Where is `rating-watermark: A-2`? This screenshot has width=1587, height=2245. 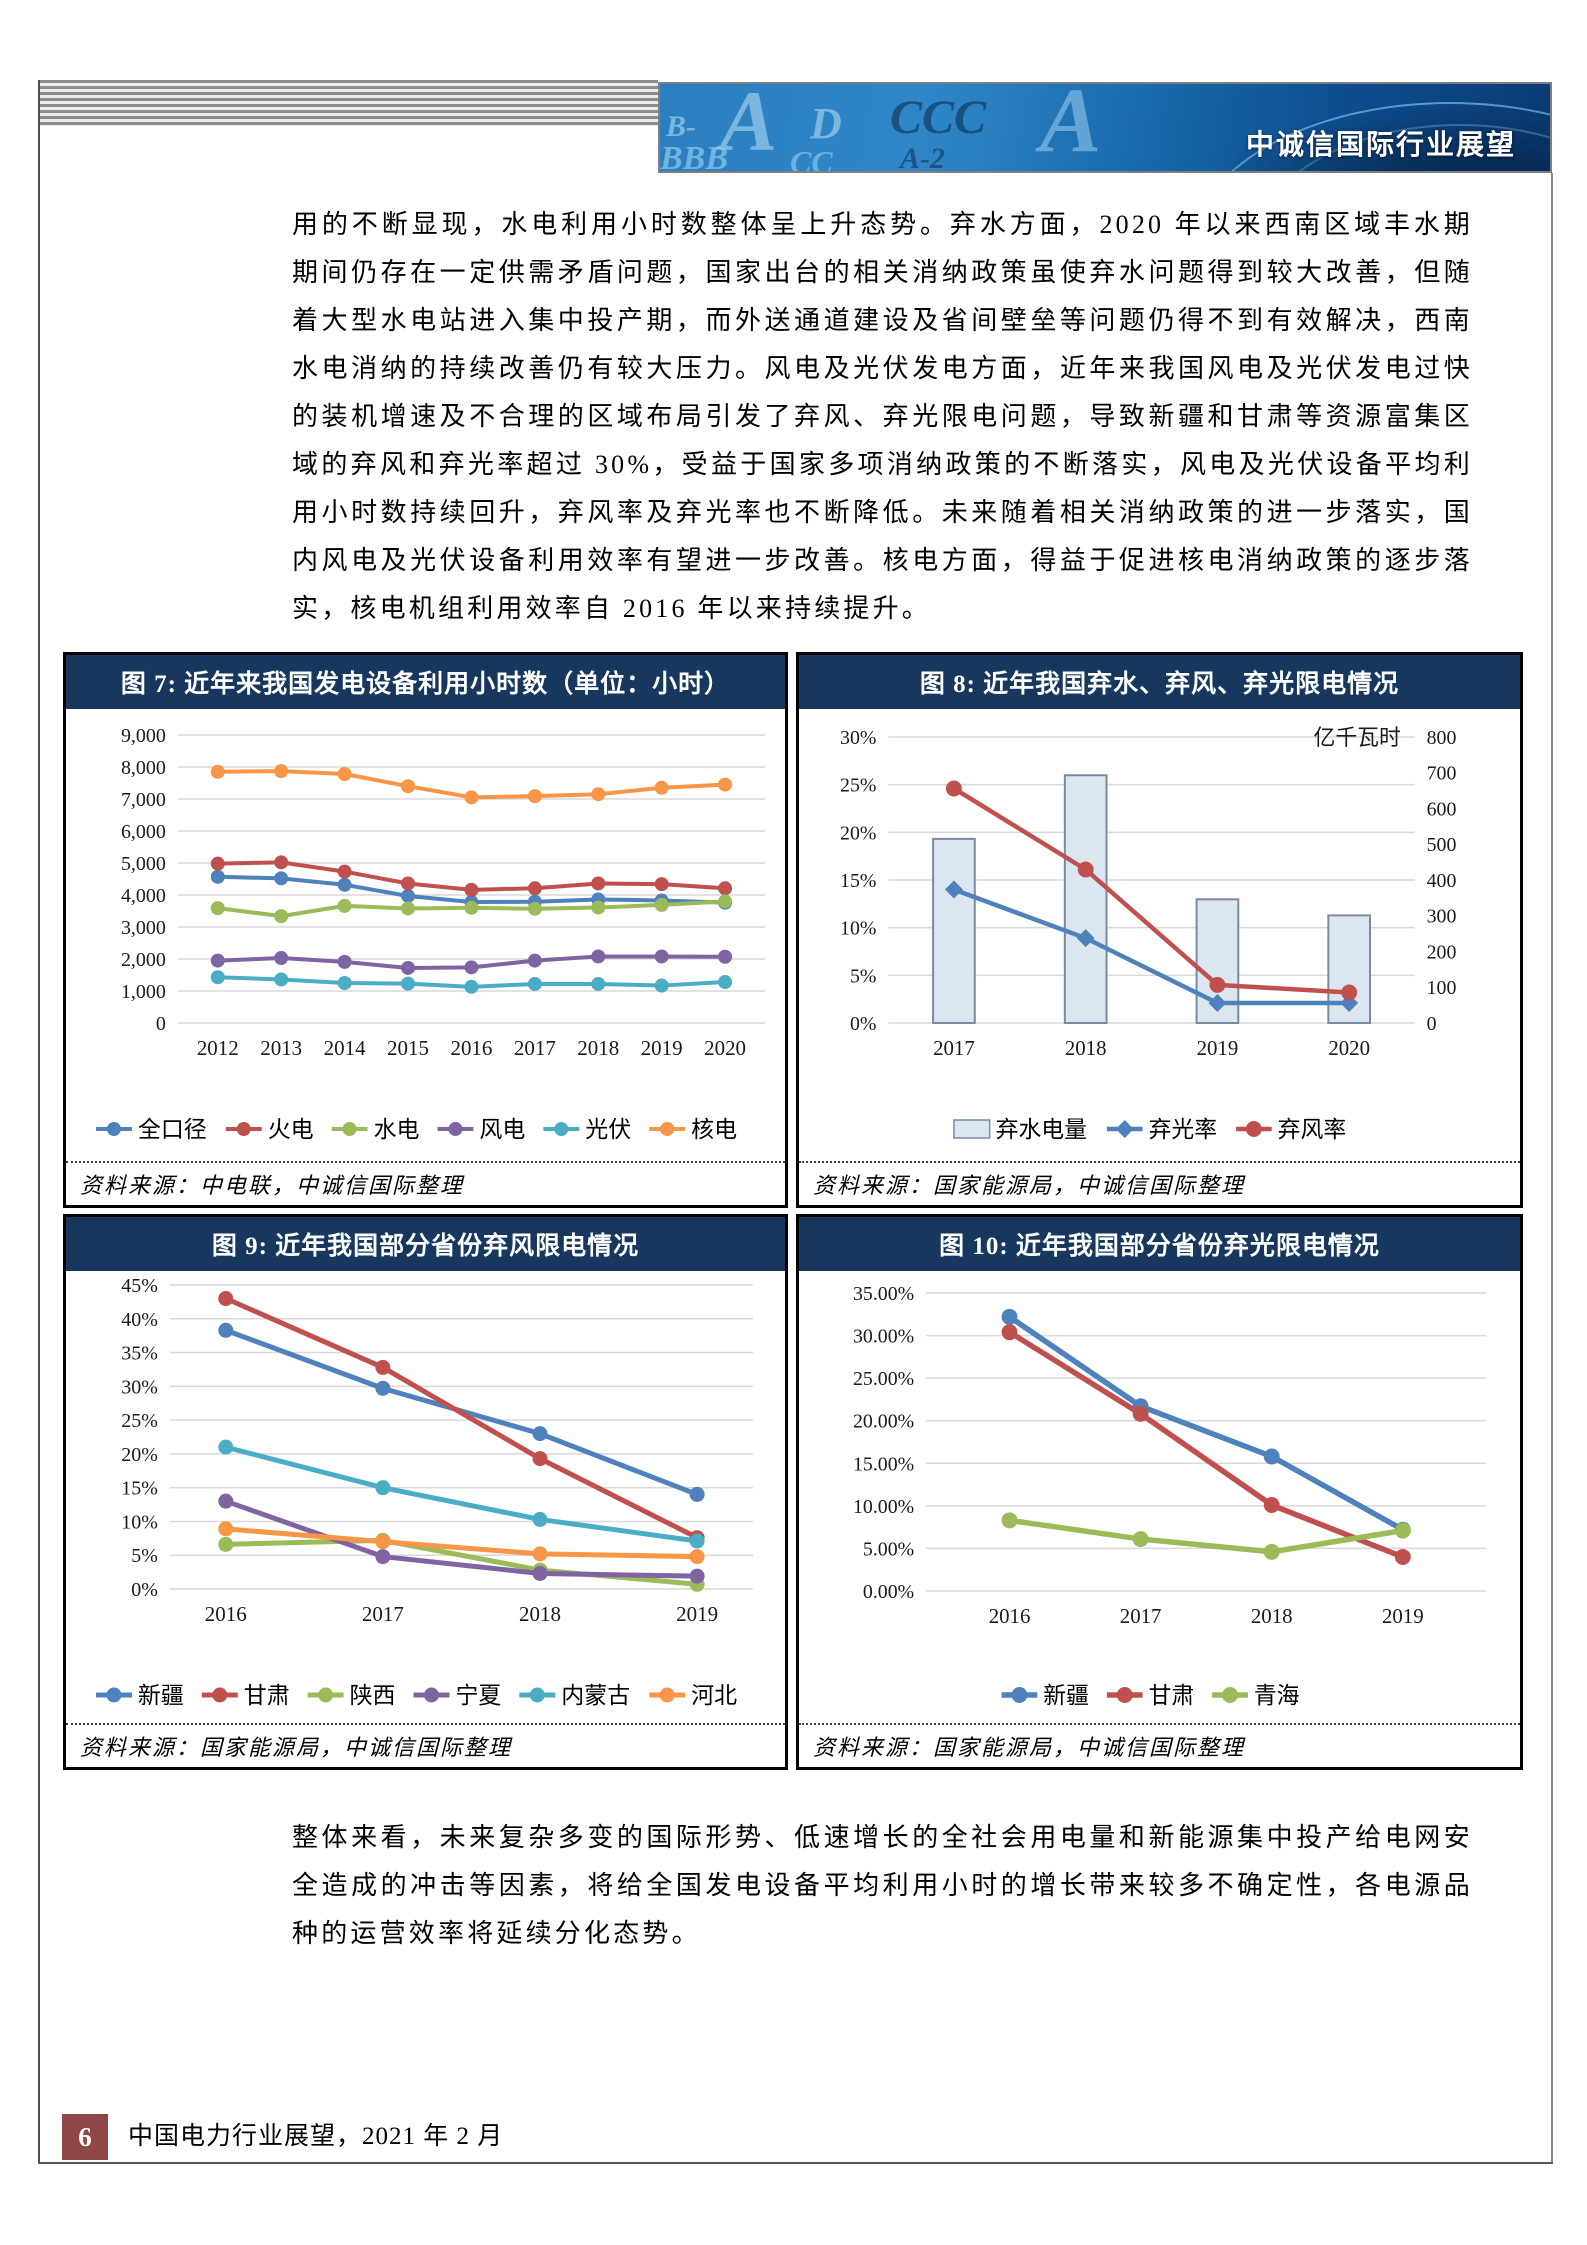 rating-watermark: A-2 is located at coordinates (922, 157).